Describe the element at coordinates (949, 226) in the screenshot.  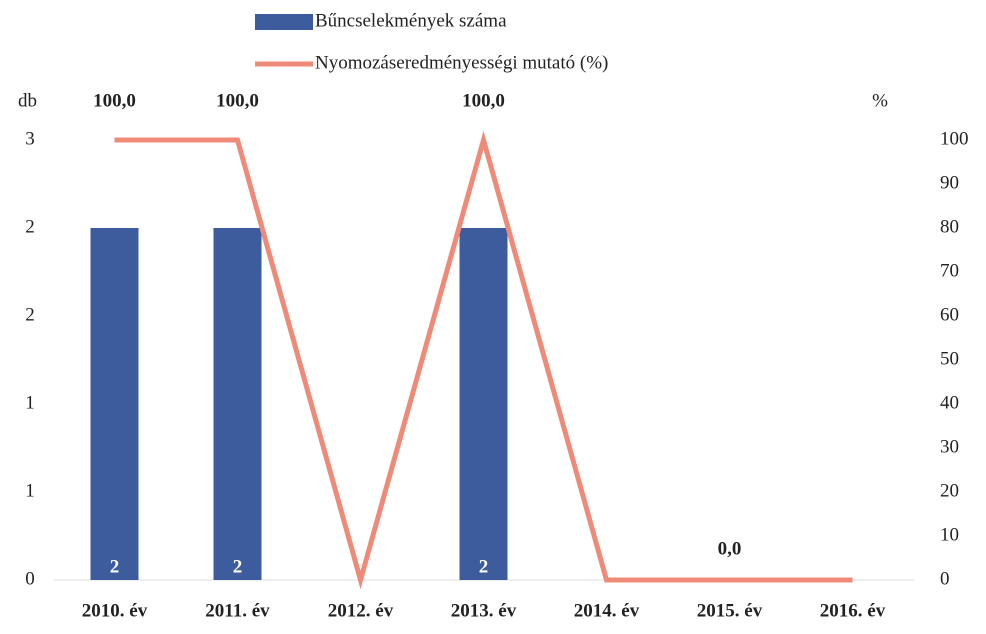
I see `y2-tick-label: 80` at that location.